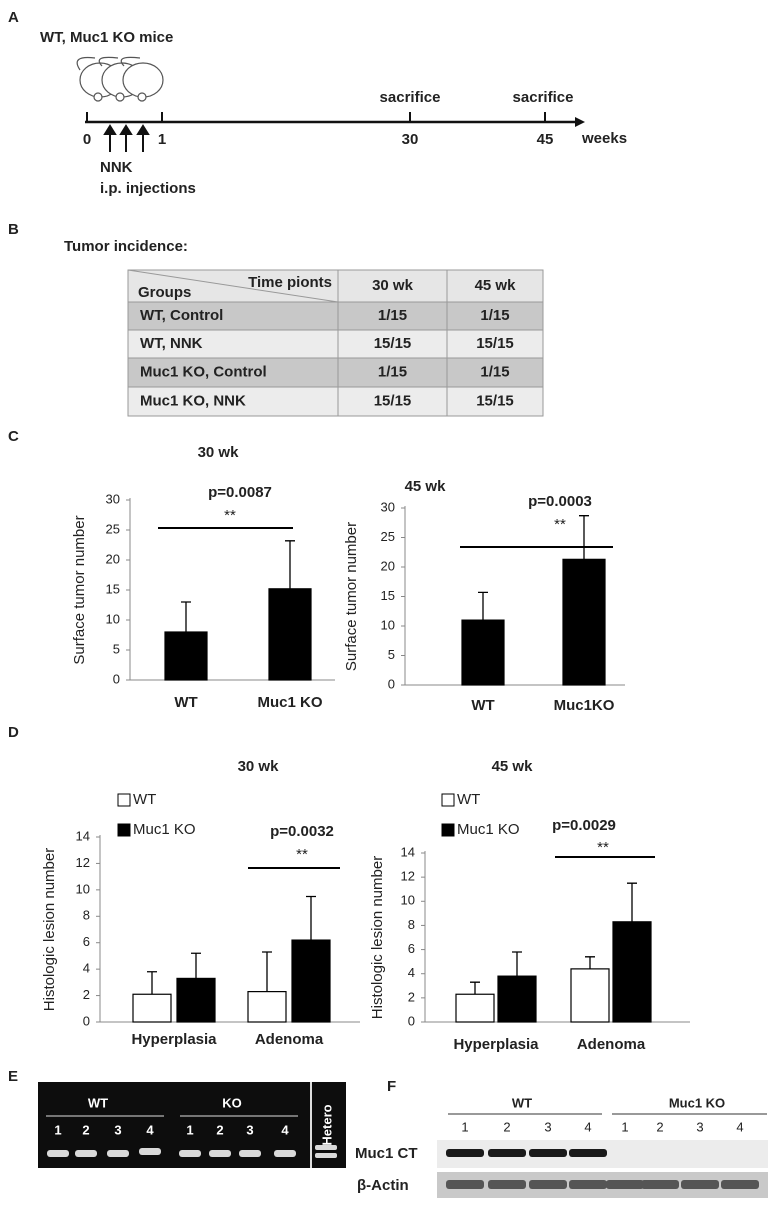  I want to click on timepoint: 1, so click(162, 139).